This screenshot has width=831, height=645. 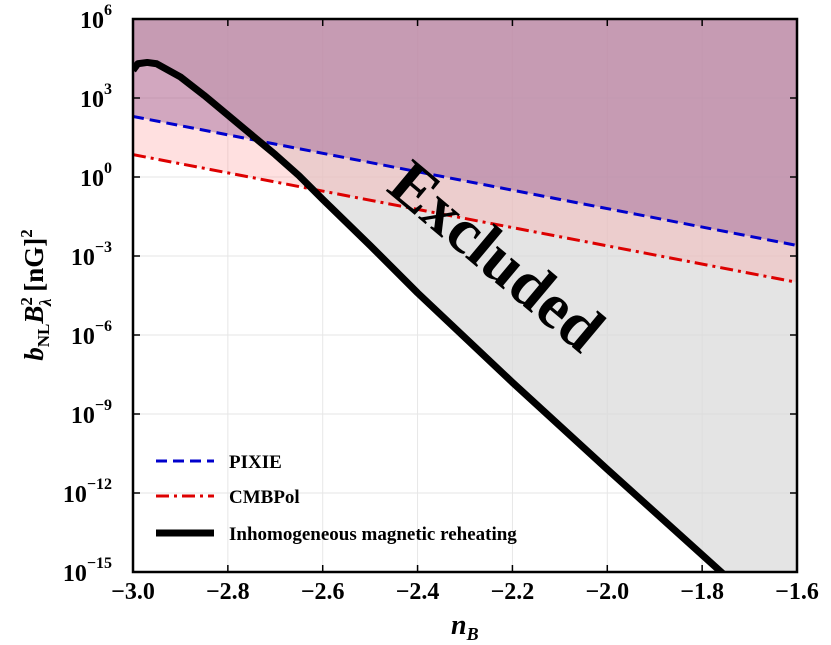 What do you see at coordinates (34, 315) in the screenshot?
I see `y-axis-label-B: B` at bounding box center [34, 315].